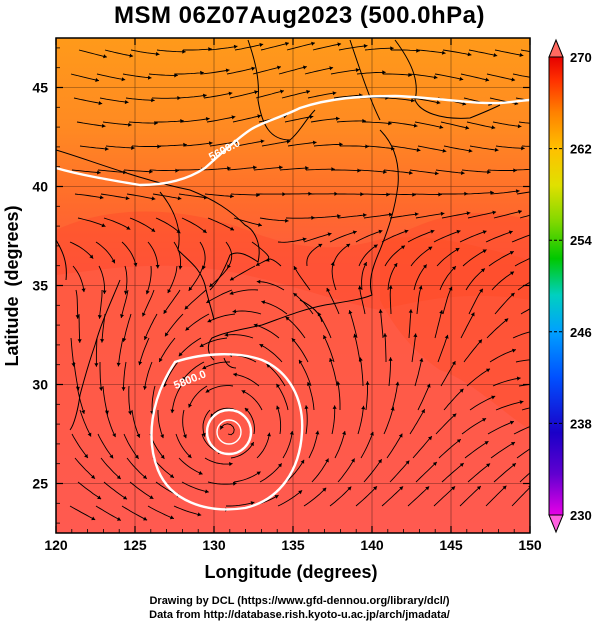 This screenshot has width=599, height=625. Describe the element at coordinates (40, 187) in the screenshot. I see `y-tick-label: 40` at that location.